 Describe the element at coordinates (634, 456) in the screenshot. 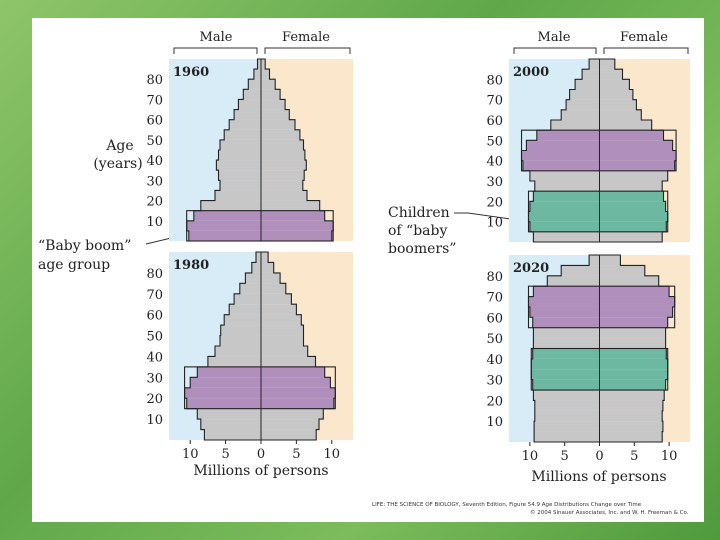

I see `x-tick-label-3: 5` at that location.